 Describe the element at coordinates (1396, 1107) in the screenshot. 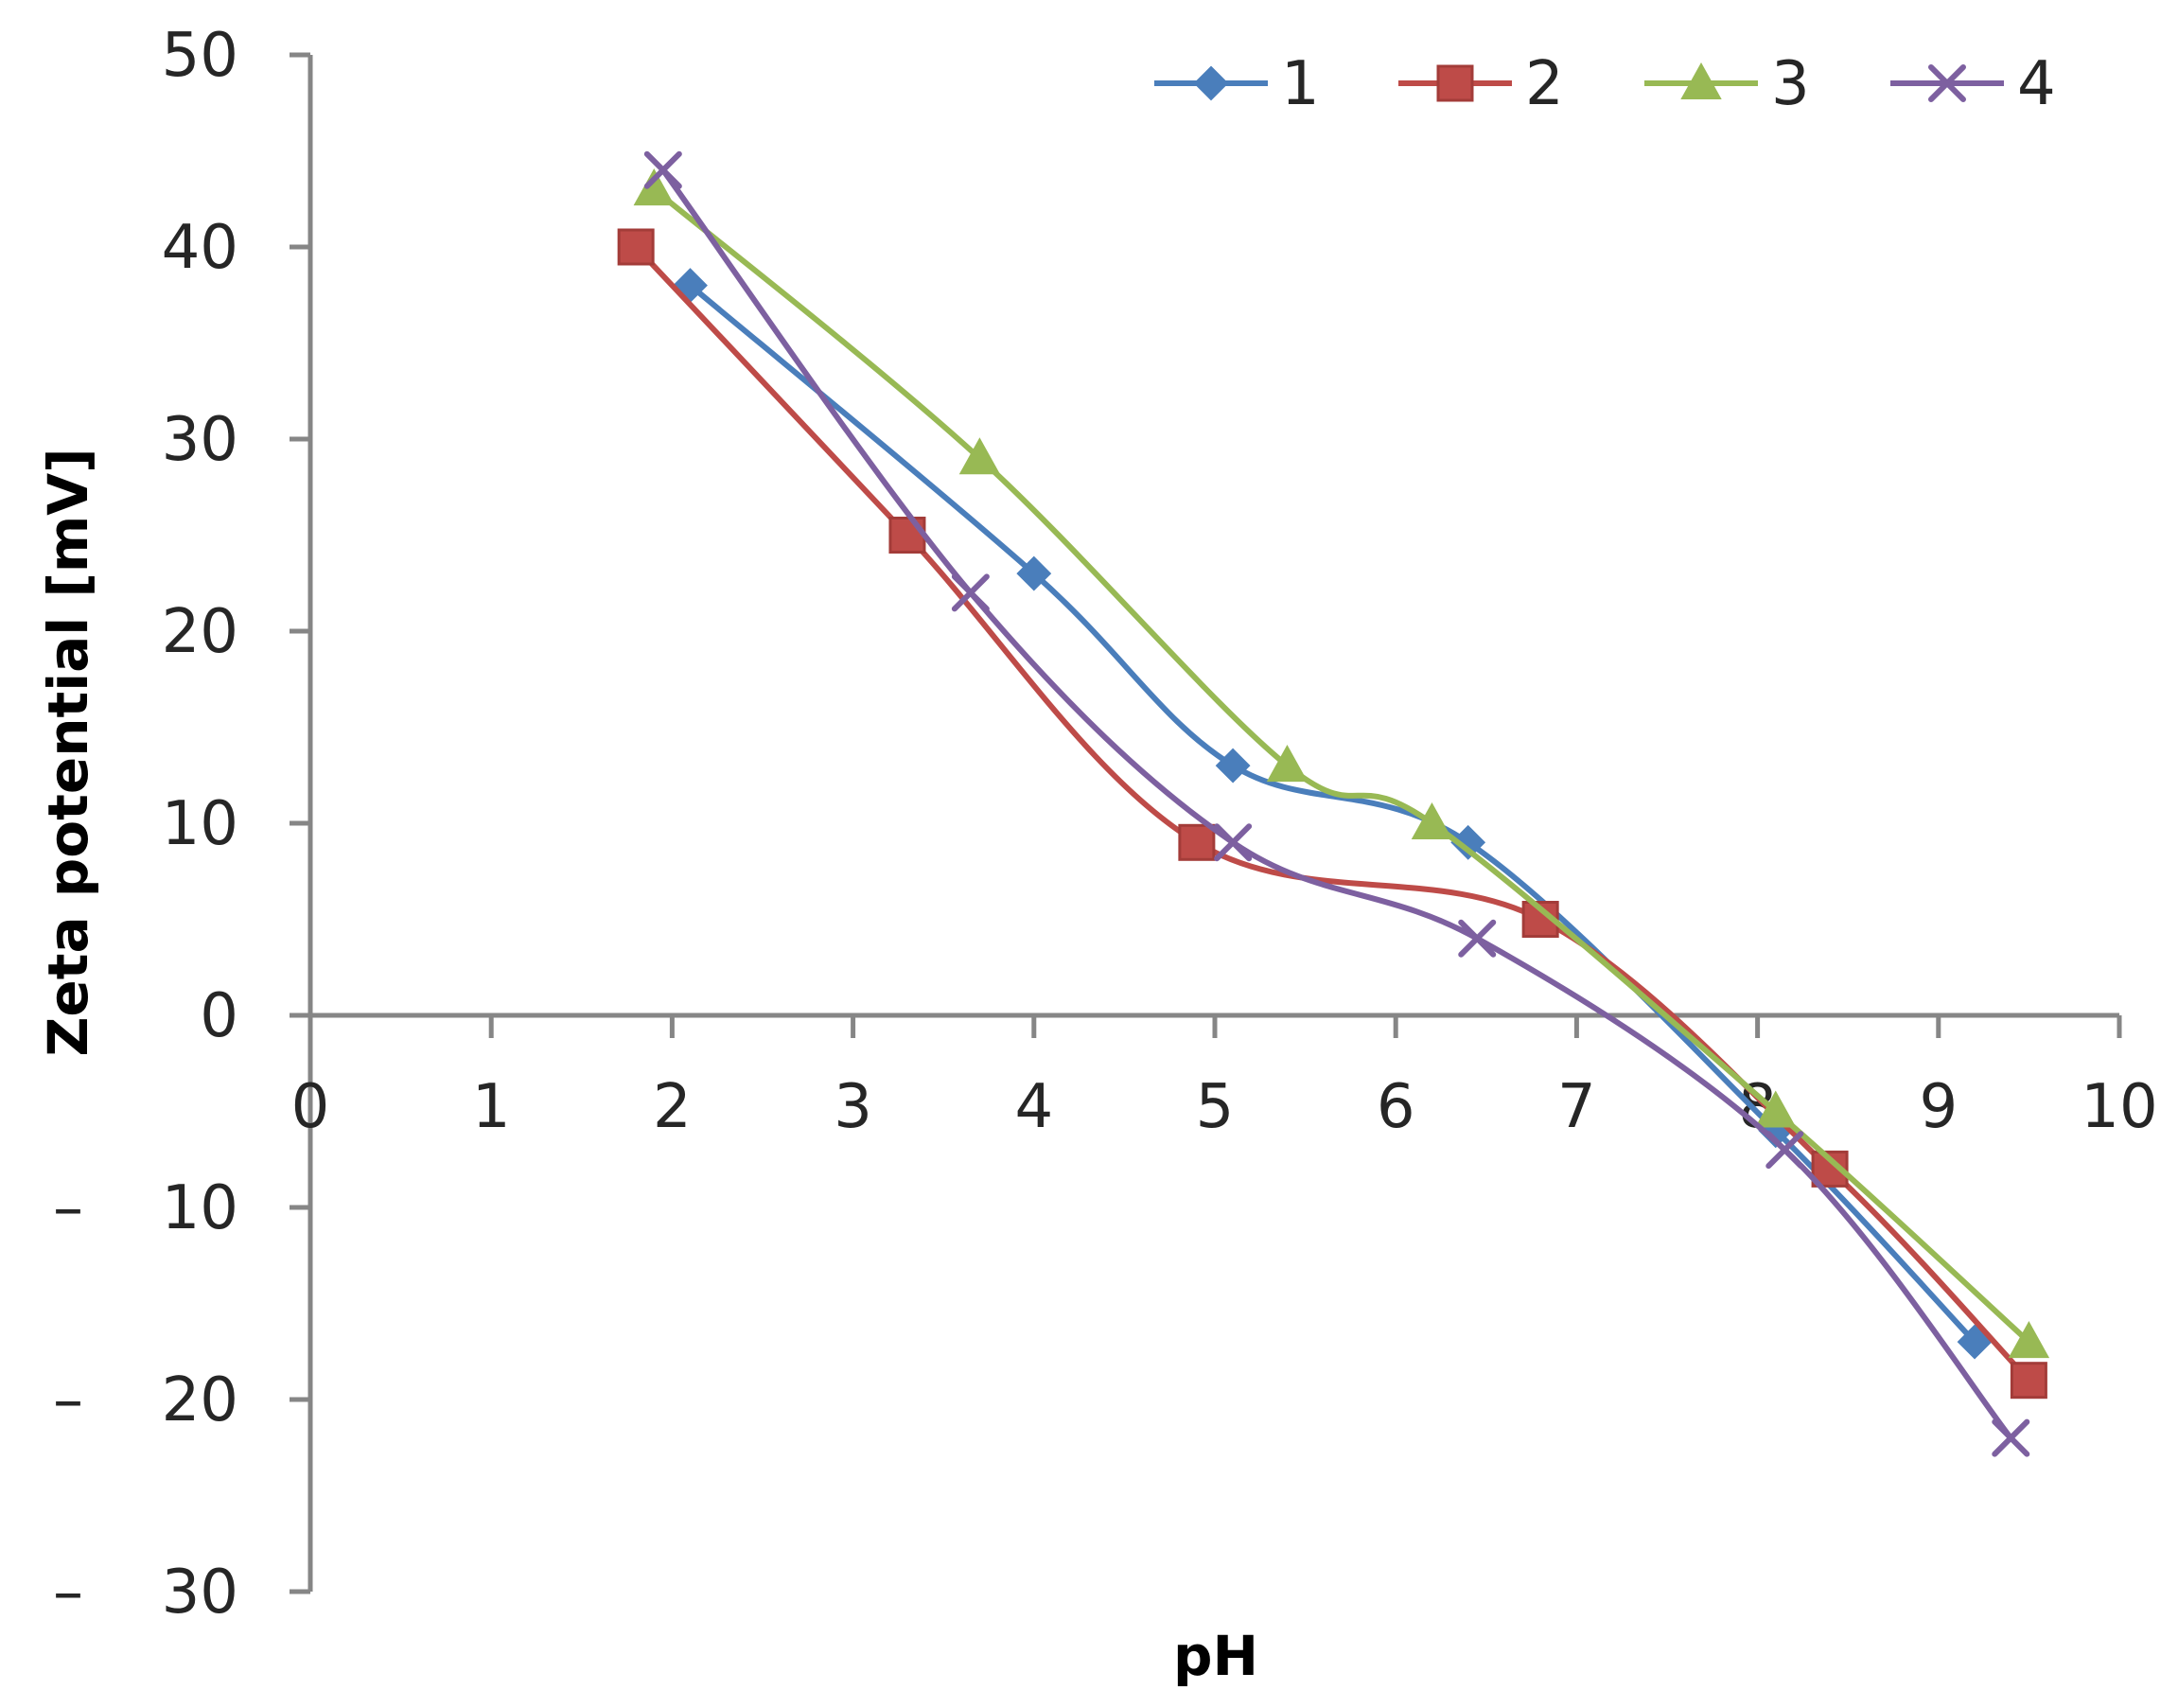

I see `x-tick-label: 6` at that location.